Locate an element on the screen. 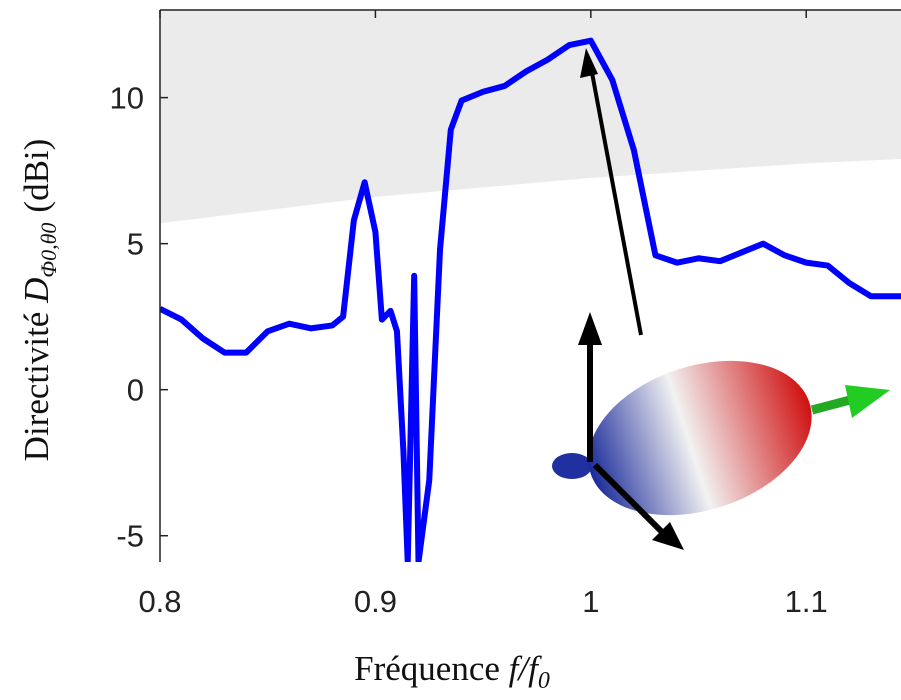  y-tick-label: 10 is located at coordinates (127, 98).